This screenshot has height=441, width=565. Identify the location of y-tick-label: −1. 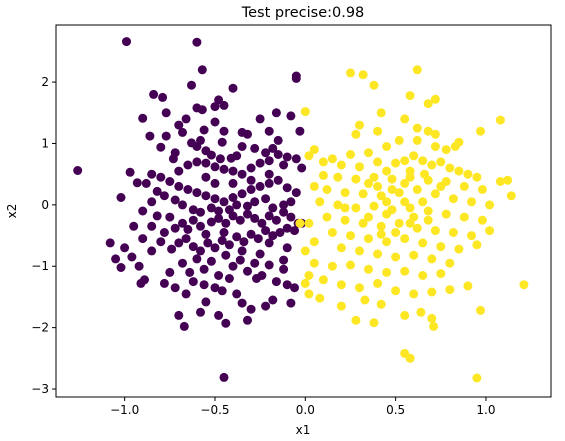
(40, 266).